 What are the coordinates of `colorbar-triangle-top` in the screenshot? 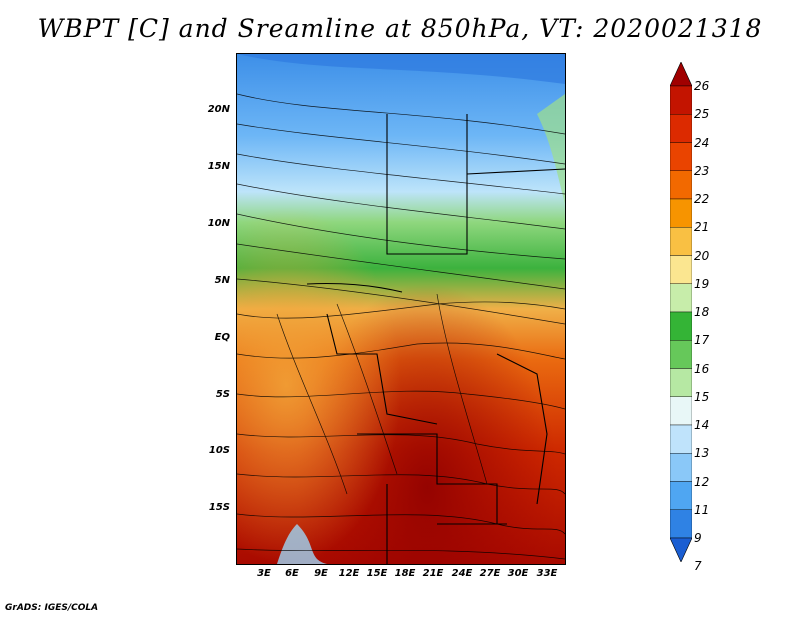 It's located at (681, 74).